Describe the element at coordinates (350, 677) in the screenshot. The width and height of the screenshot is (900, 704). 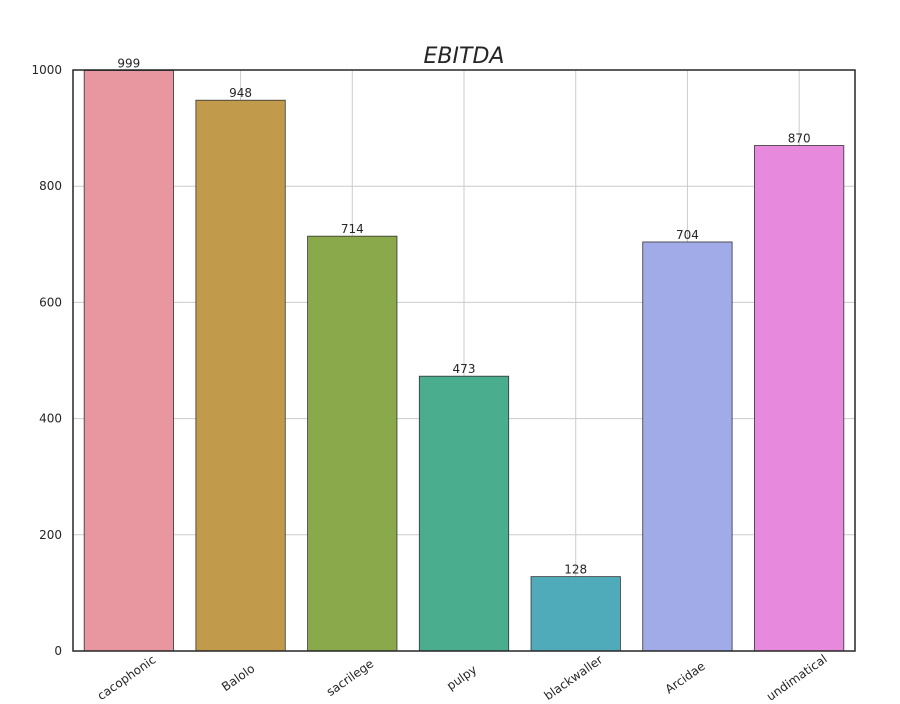
I see `x-tick-label: sacrilege` at that location.